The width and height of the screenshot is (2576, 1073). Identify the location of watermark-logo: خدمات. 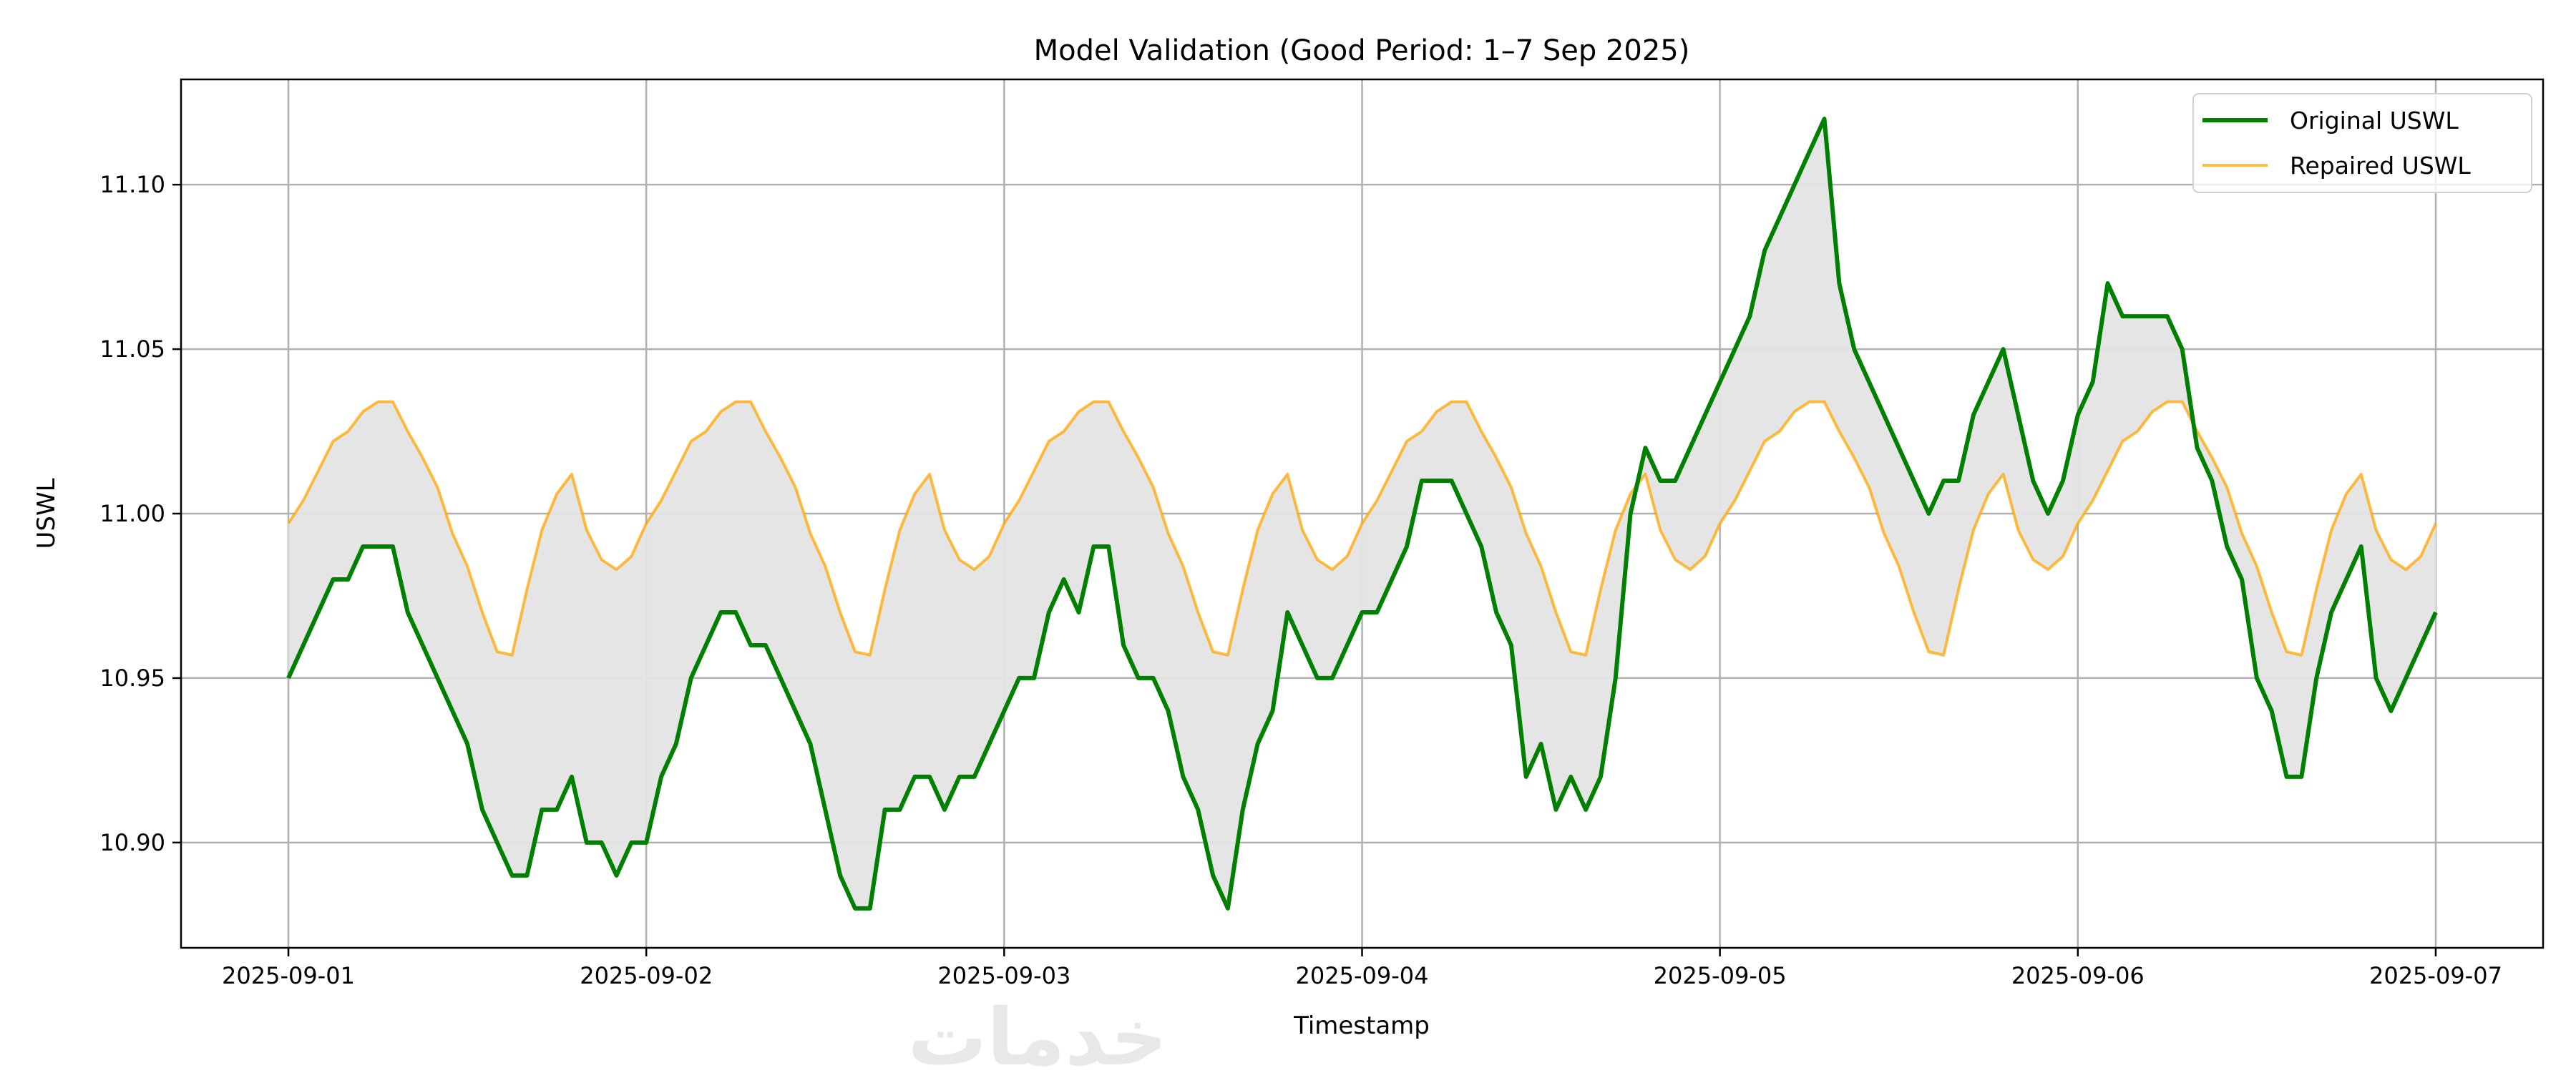
(1038, 1032).